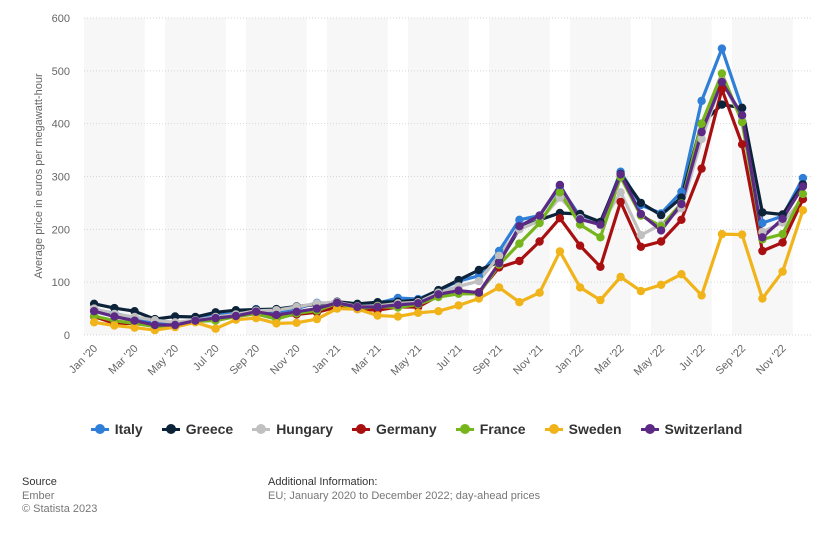 The height and width of the screenshot is (551, 833). What do you see at coordinates (394, 429) in the screenshot?
I see `legend-item-germany: Germany` at bounding box center [394, 429].